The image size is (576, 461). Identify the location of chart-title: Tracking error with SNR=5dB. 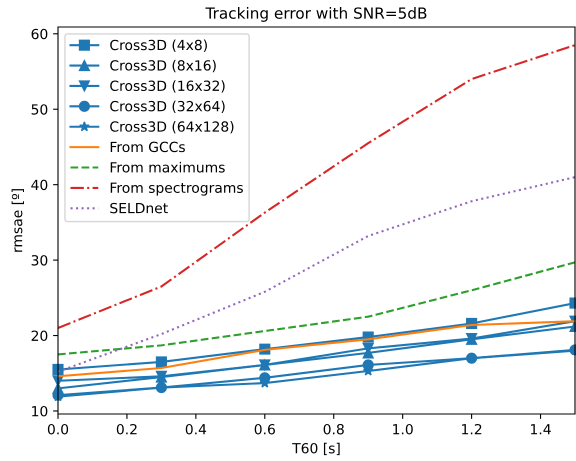
(315, 14).